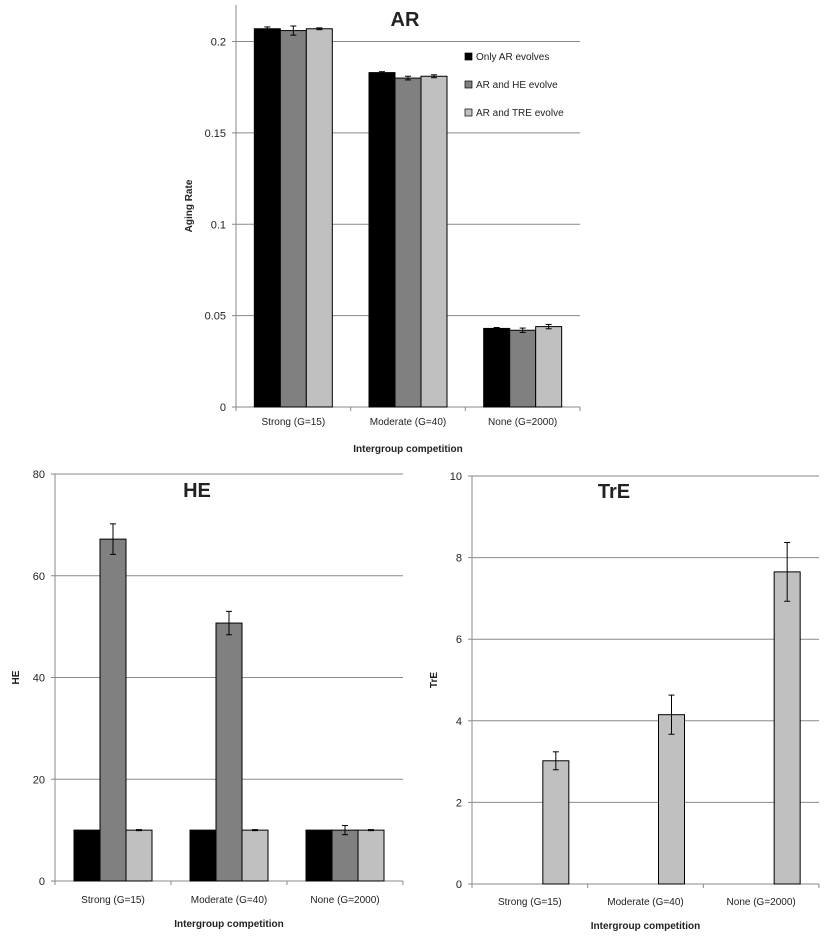 The image size is (826, 944). What do you see at coordinates (517, 85) in the screenshot?
I see `legend-label: AR and HE evolve` at bounding box center [517, 85].